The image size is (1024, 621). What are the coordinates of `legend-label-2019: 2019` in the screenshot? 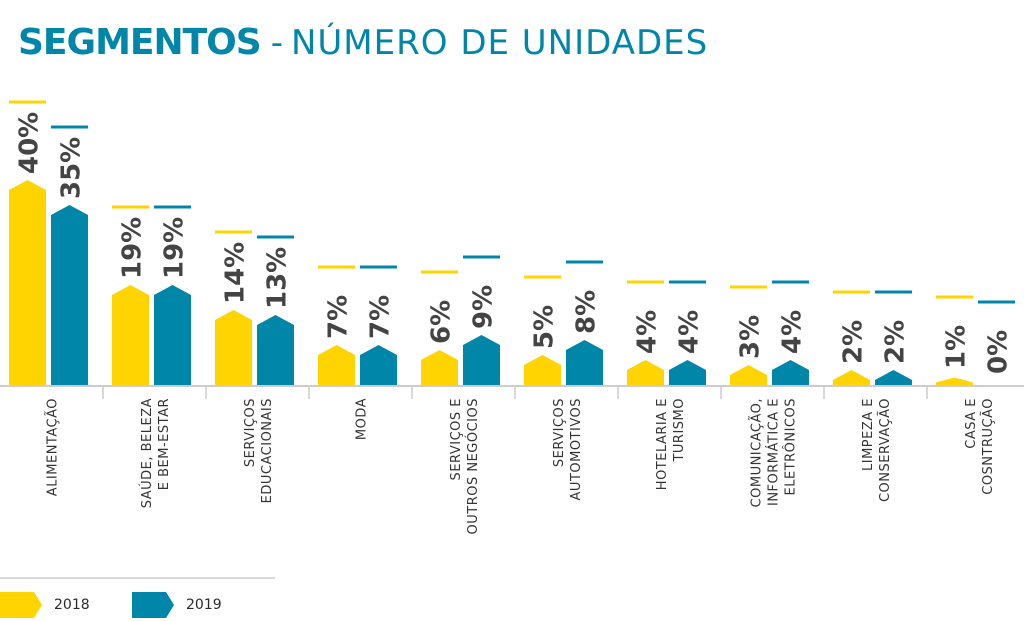 It's located at (204, 605).